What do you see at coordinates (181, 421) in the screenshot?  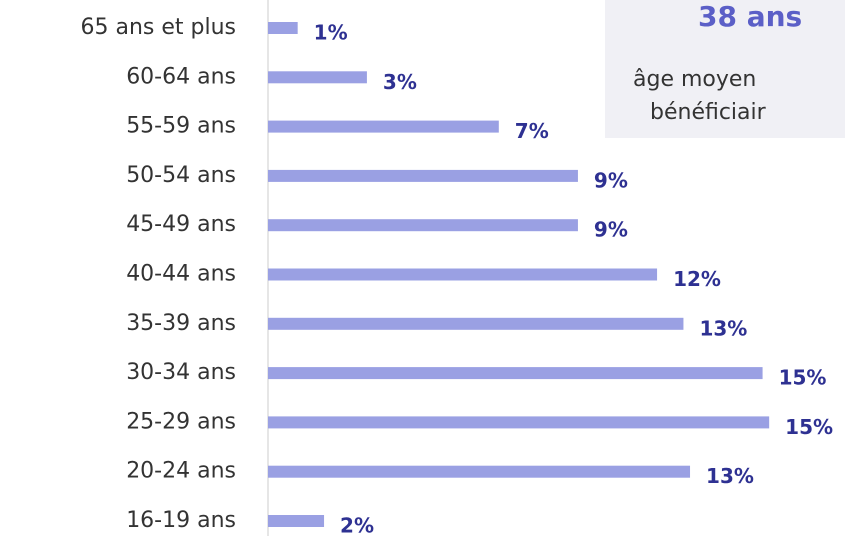 I see `category-label: 25-29 ans` at bounding box center [181, 421].